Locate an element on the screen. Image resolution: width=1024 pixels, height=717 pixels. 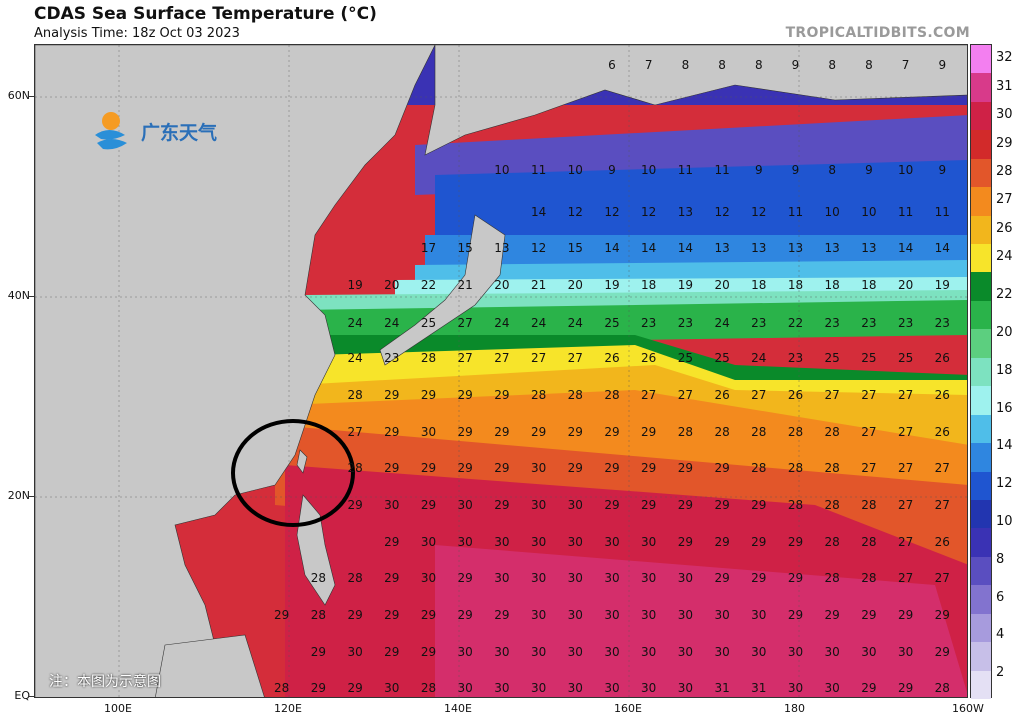
colorbar-label: 22 is located at coordinates (1004, 295).